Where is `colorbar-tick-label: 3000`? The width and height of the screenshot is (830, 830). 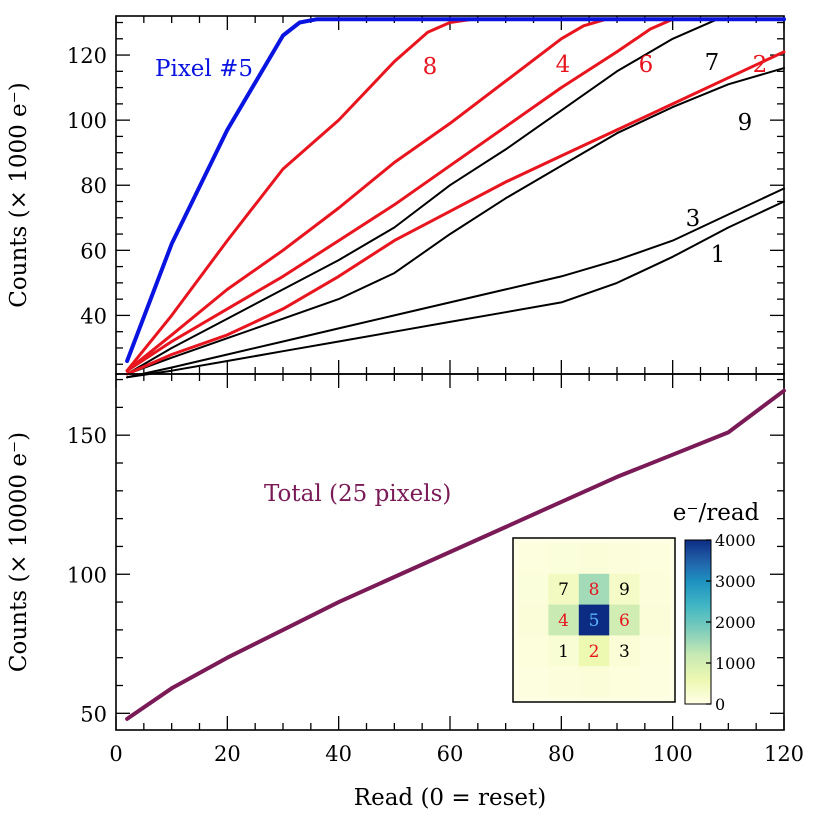
colorbar-tick-label: 3000 is located at coordinates (735, 581).